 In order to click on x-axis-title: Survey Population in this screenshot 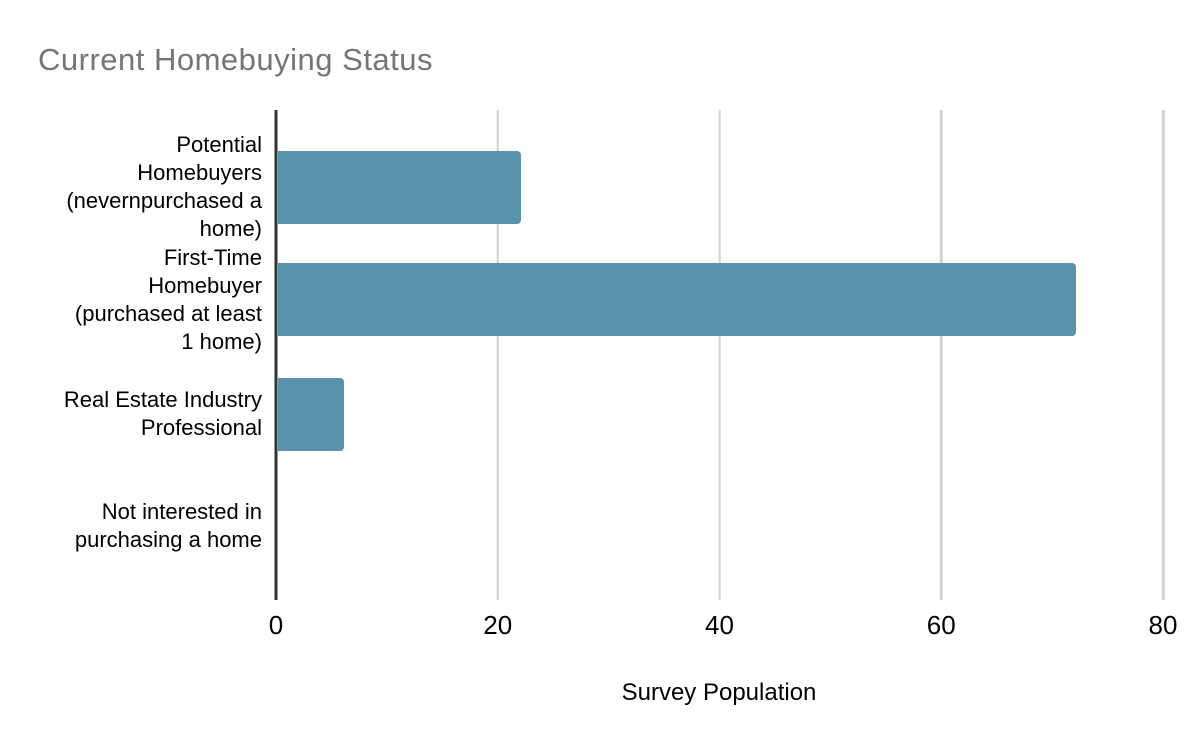, I will do `click(719, 692)`.